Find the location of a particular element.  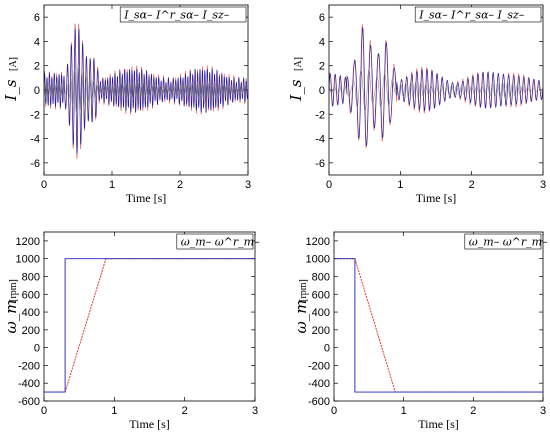

plot-frame is located at coordinates (146, 90).